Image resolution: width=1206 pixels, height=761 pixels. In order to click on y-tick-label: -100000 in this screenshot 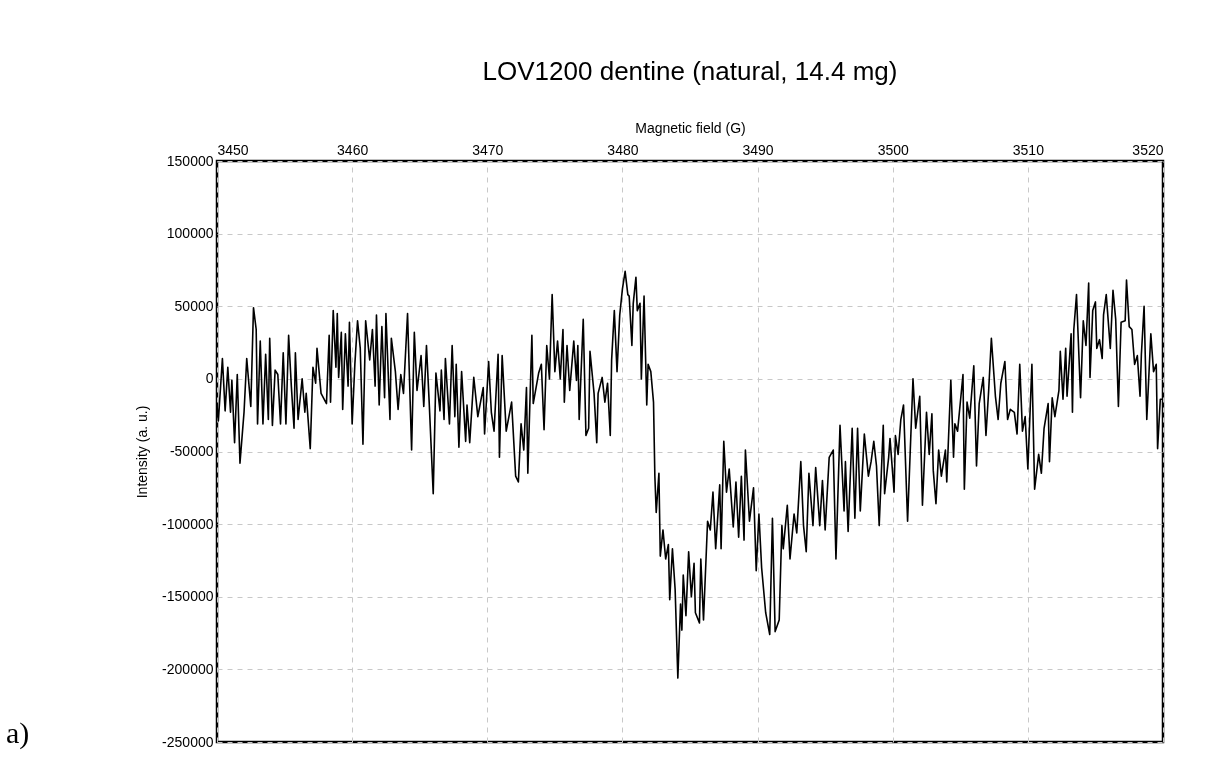, I will do `click(188, 523)`.